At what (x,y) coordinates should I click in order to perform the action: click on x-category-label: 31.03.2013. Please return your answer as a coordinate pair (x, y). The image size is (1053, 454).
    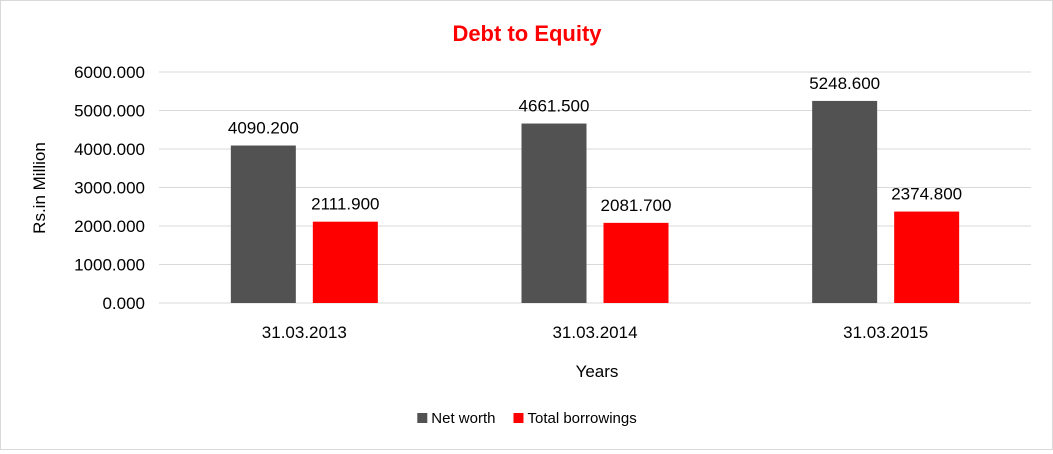
    Looking at the image, I should click on (304, 332).